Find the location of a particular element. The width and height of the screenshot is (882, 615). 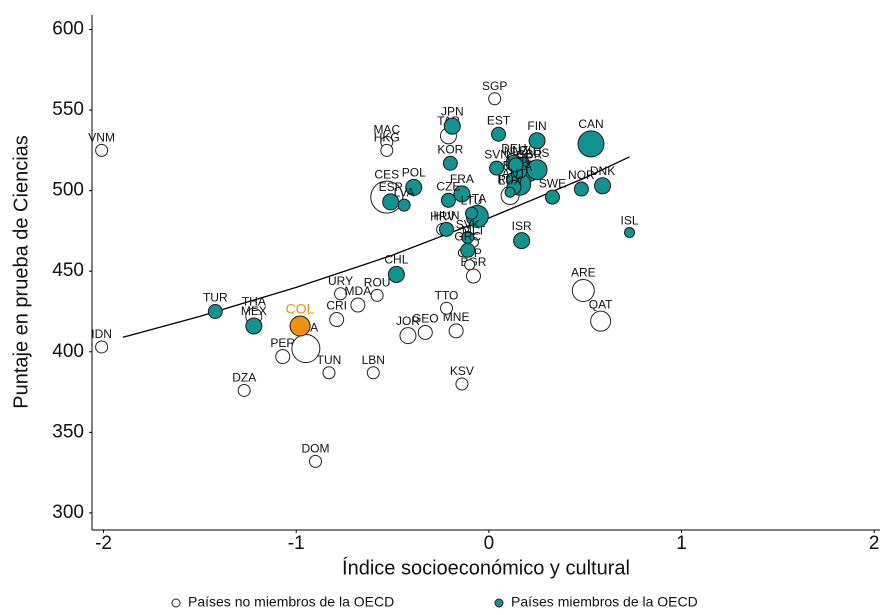

point-label: ESP is located at coordinates (391, 187).